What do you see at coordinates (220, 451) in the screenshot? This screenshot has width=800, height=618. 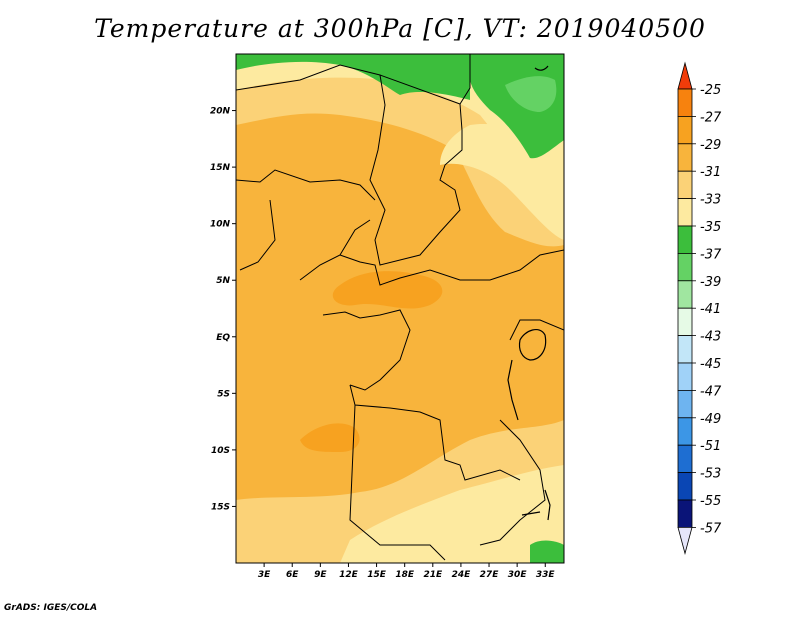 I see `lat-tick-label: 10S` at bounding box center [220, 451].